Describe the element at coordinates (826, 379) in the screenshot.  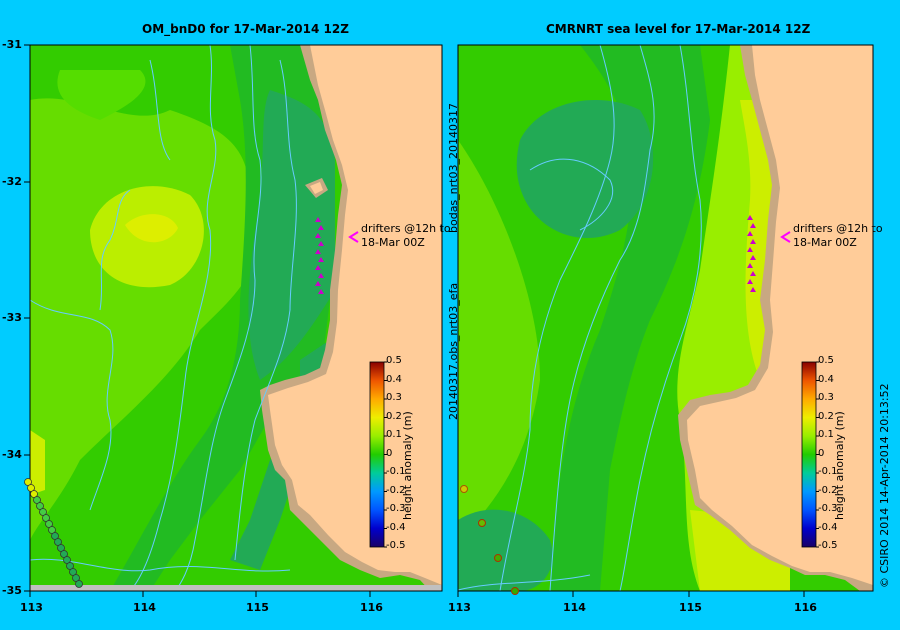
I see `right-colorbar-tick-label: 0.4` at that location.